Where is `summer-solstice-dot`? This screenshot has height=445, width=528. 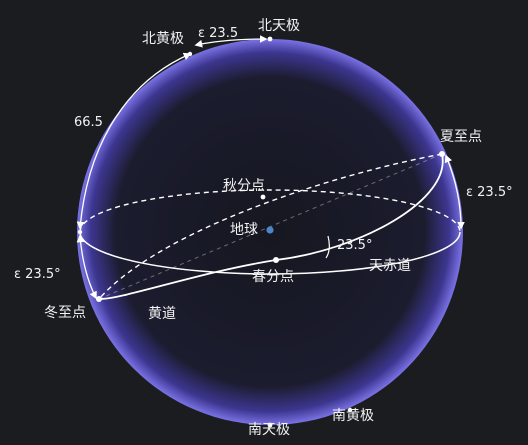
summer-solstice-dot is located at coordinates (442, 154).